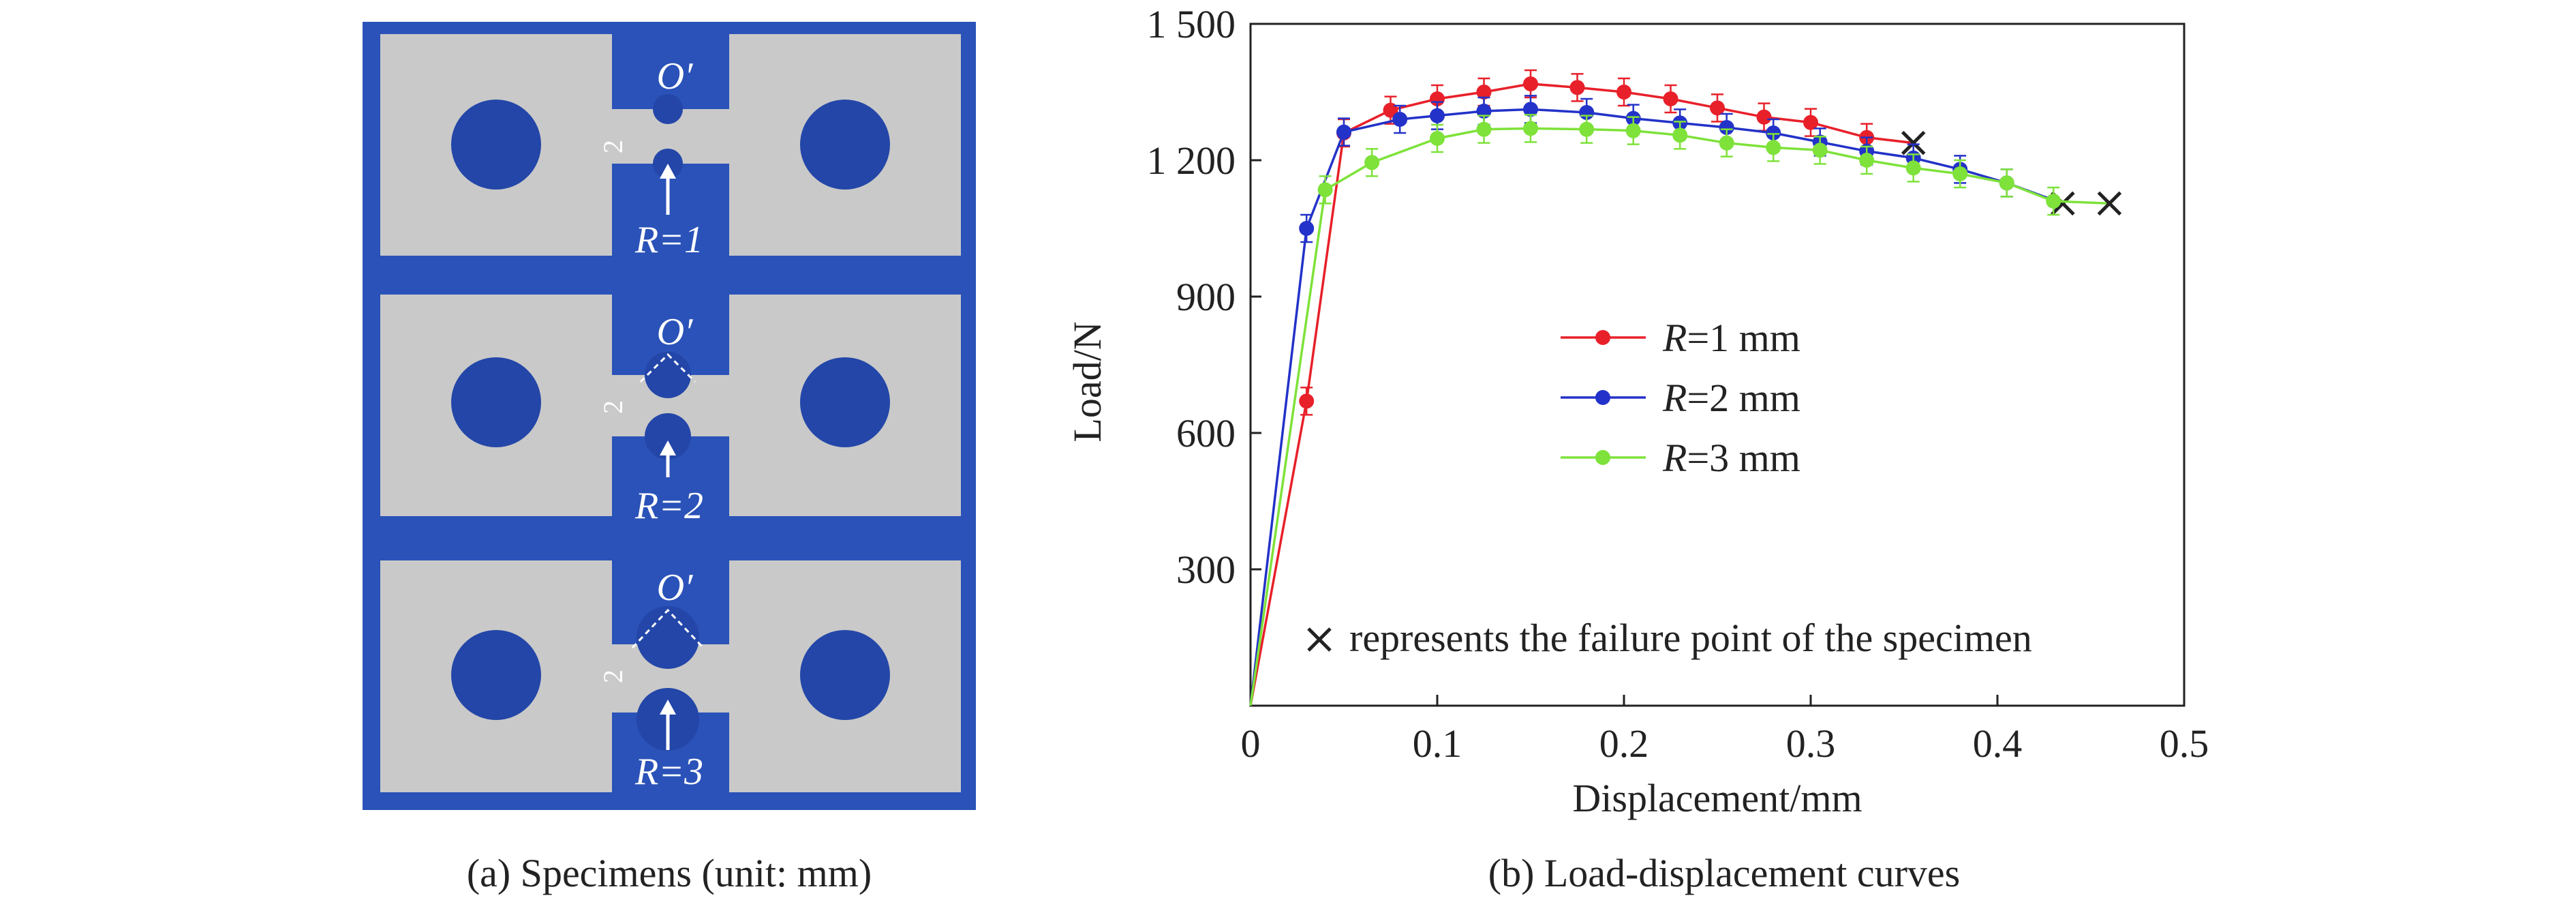 Image resolution: width=2576 pixels, height=900 pixels. I want to click on caption-b: (b) Load-displacement curves, so click(1724, 873).